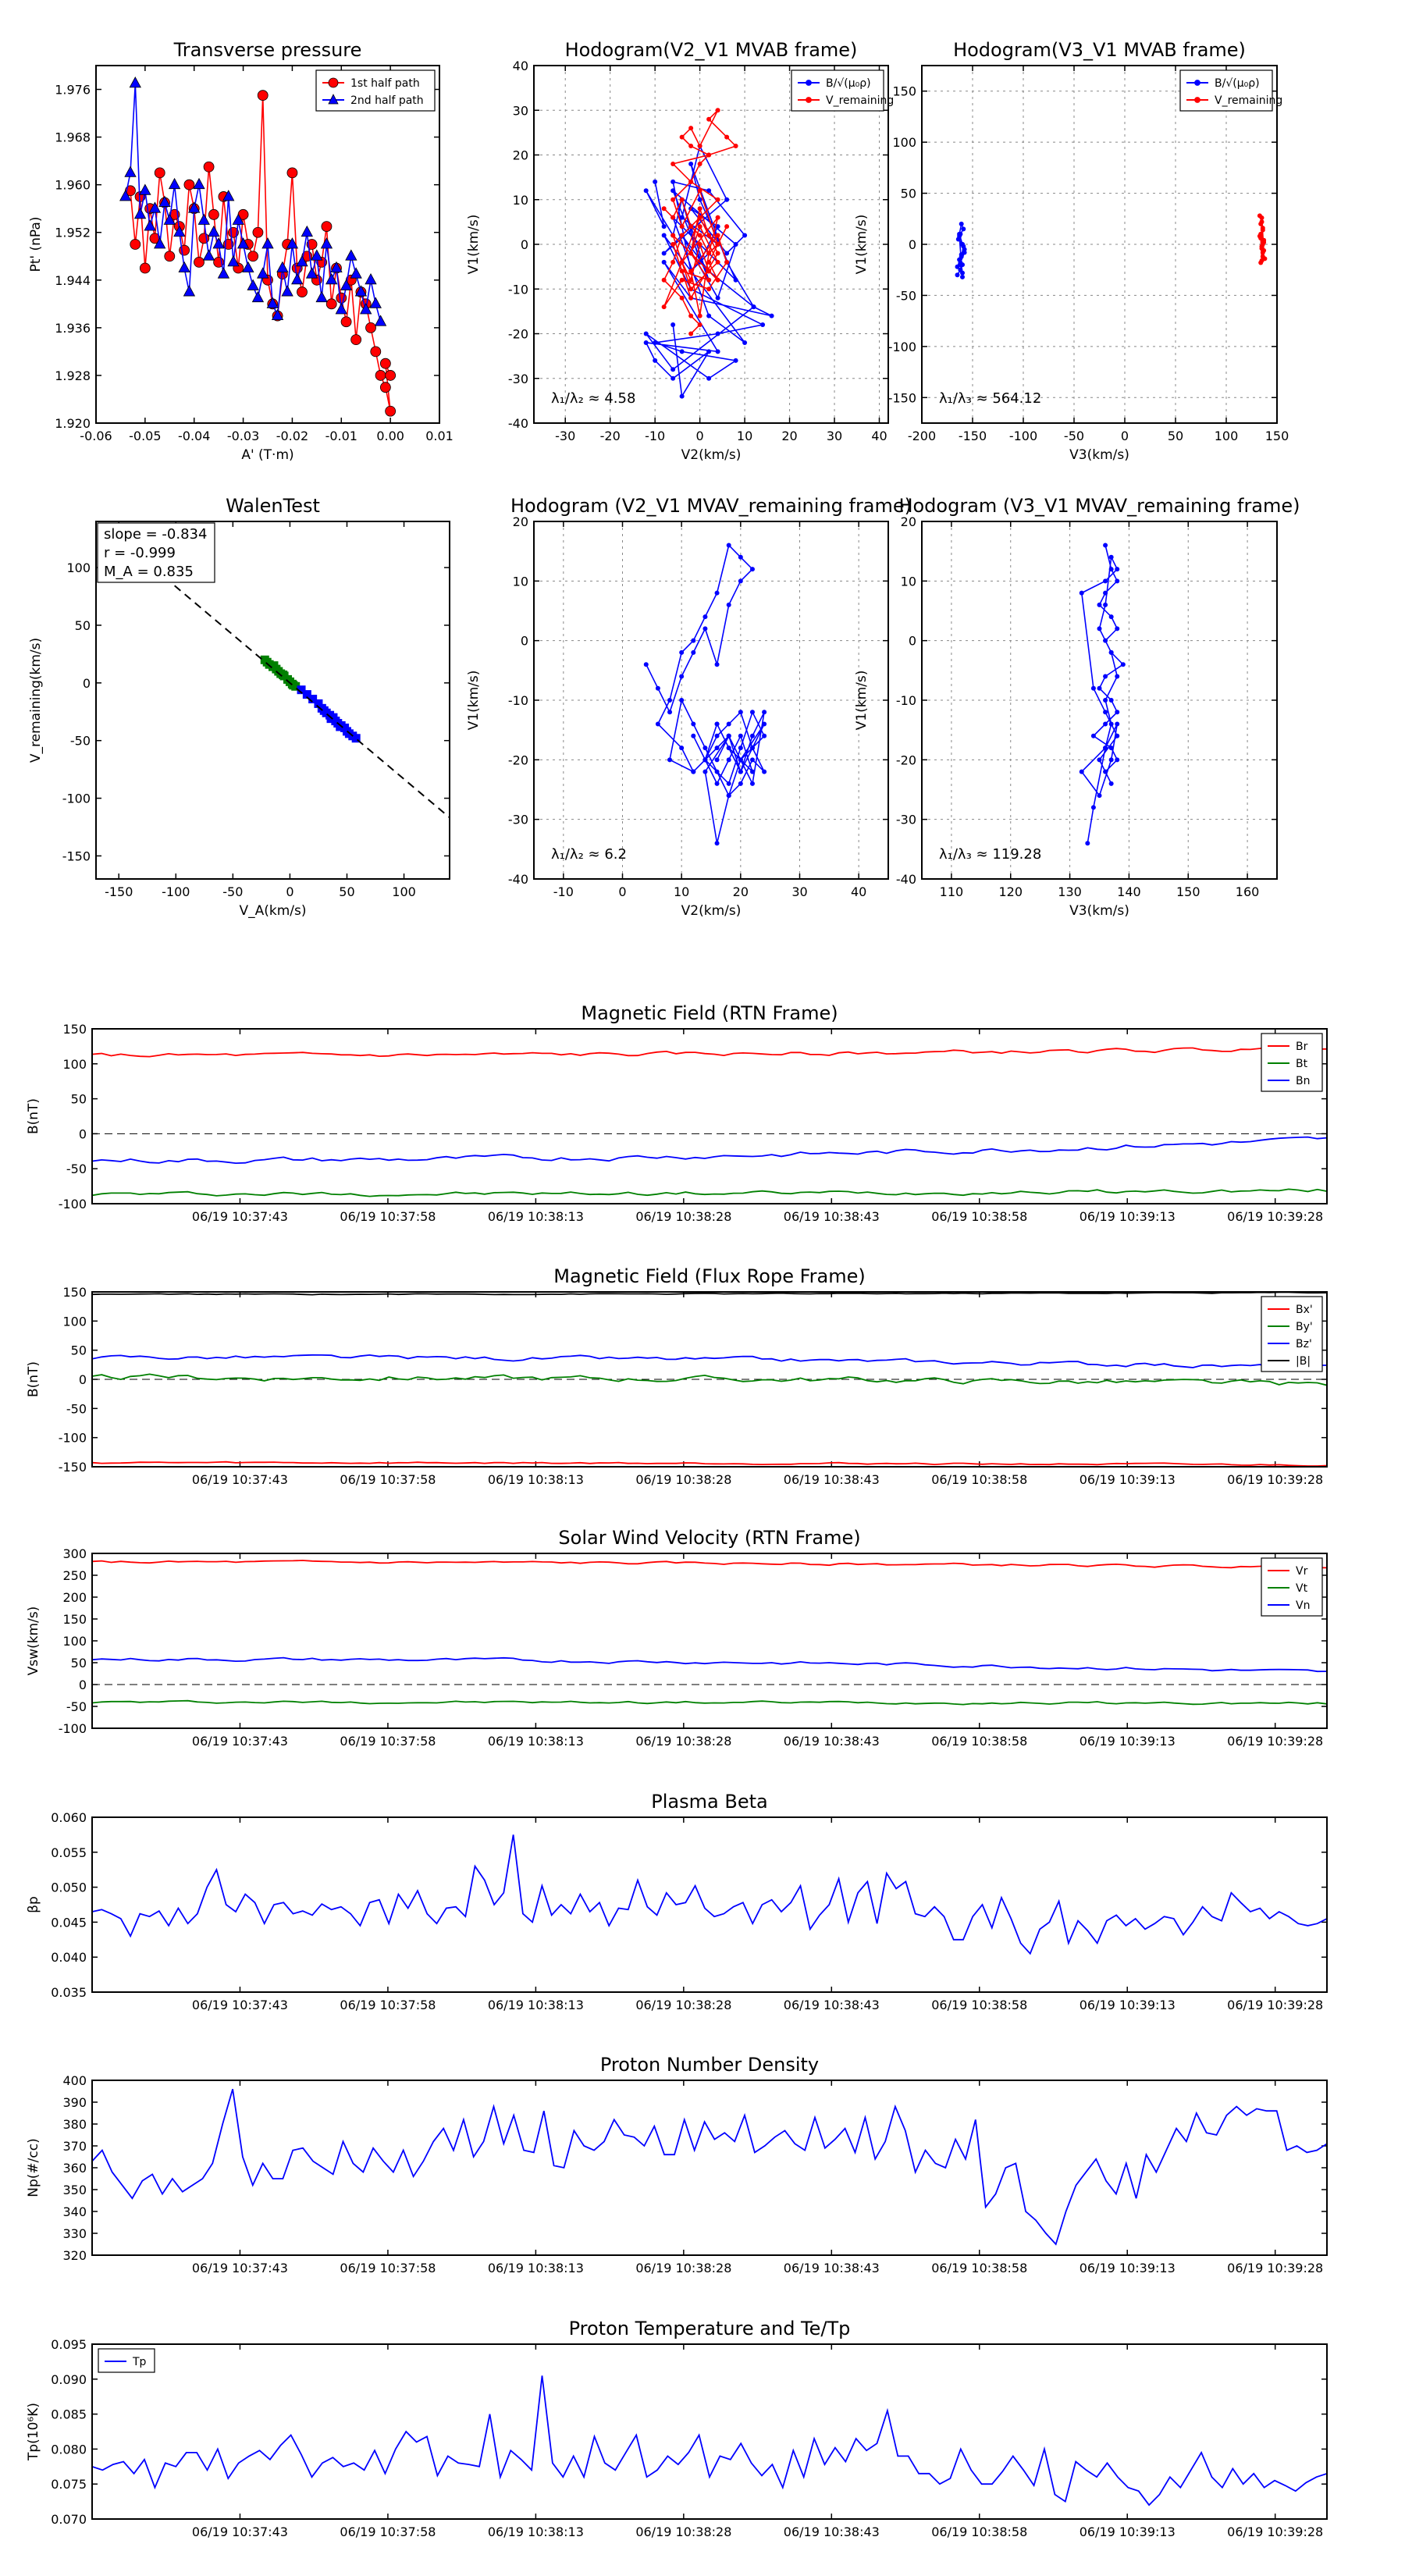 Image resolution: width=1405 pixels, height=2576 pixels. Describe the element at coordinates (799, 891) in the screenshot. I see `x-tick-label: 30` at that location.